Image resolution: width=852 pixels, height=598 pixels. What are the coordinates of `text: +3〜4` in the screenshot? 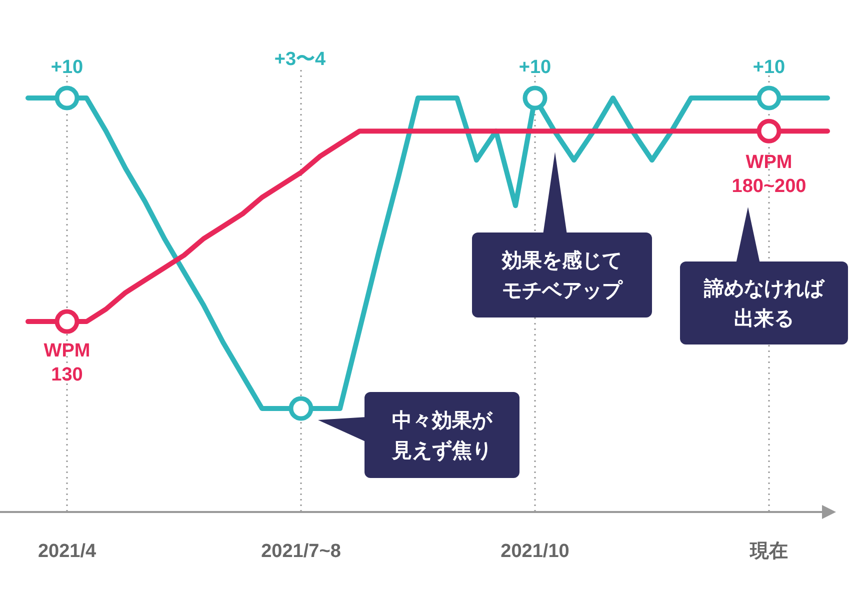 It's located at (300, 59).